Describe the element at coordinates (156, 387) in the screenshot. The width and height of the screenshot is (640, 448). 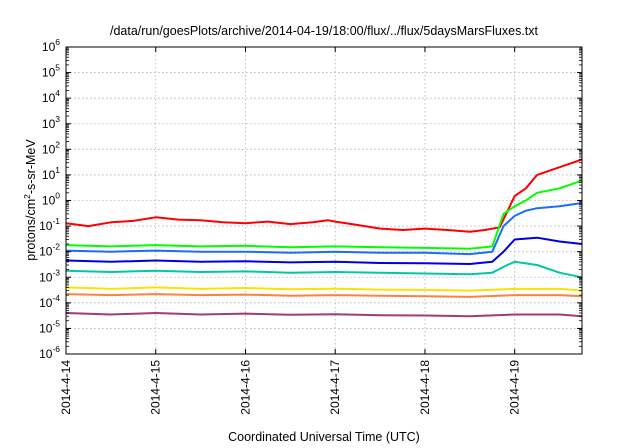
I see `x-tick-label: 2014-4-15` at that location.